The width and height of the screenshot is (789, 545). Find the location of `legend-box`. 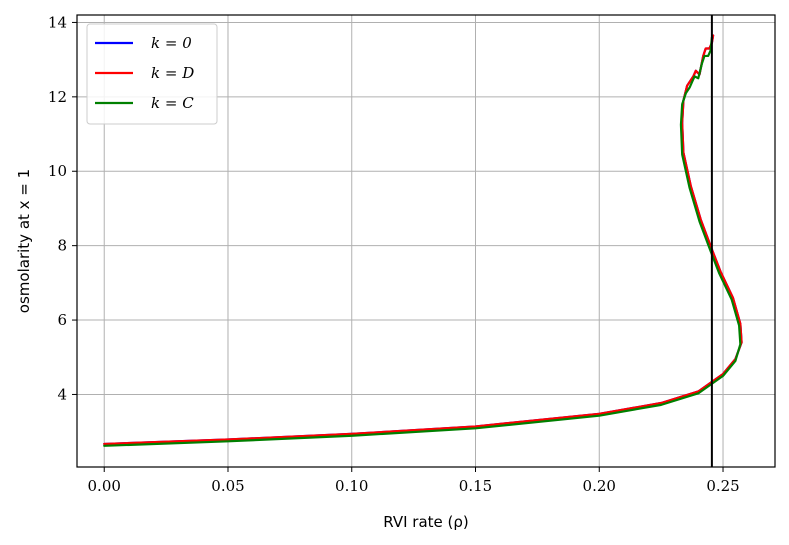

legend-box is located at coordinates (152, 74).